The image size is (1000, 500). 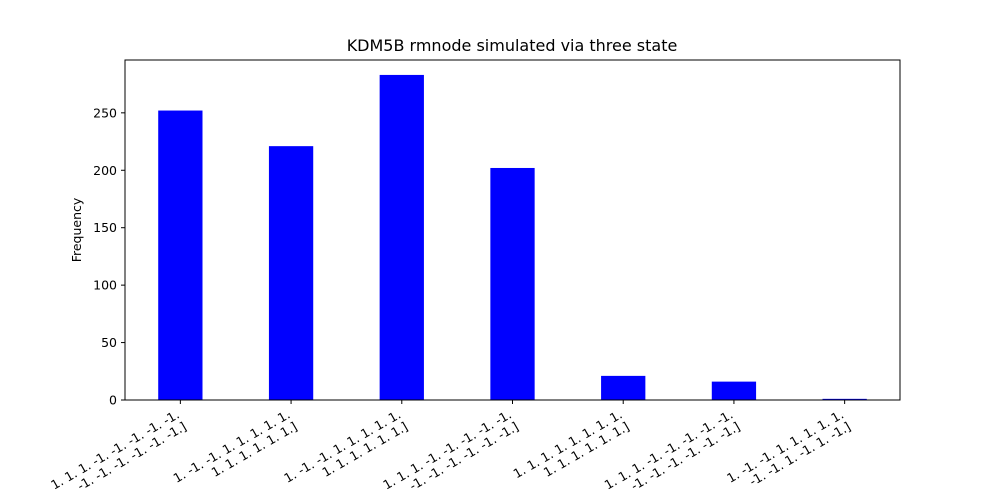 What do you see at coordinates (113, 400) in the screenshot?
I see `y-tick-label: 0` at bounding box center [113, 400].